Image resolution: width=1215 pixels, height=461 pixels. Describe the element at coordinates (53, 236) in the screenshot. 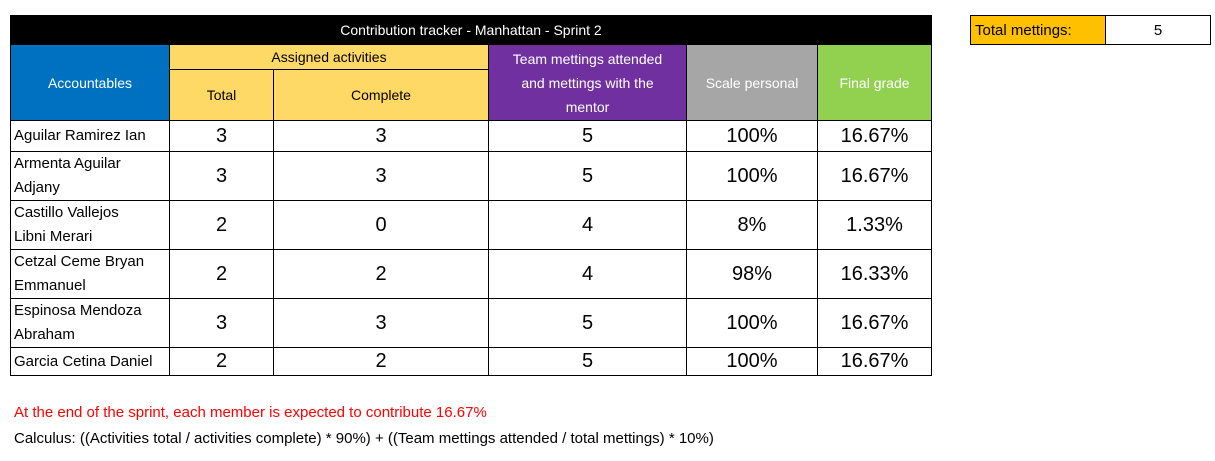

I see `name-line-2: Libni Merari` at that location.